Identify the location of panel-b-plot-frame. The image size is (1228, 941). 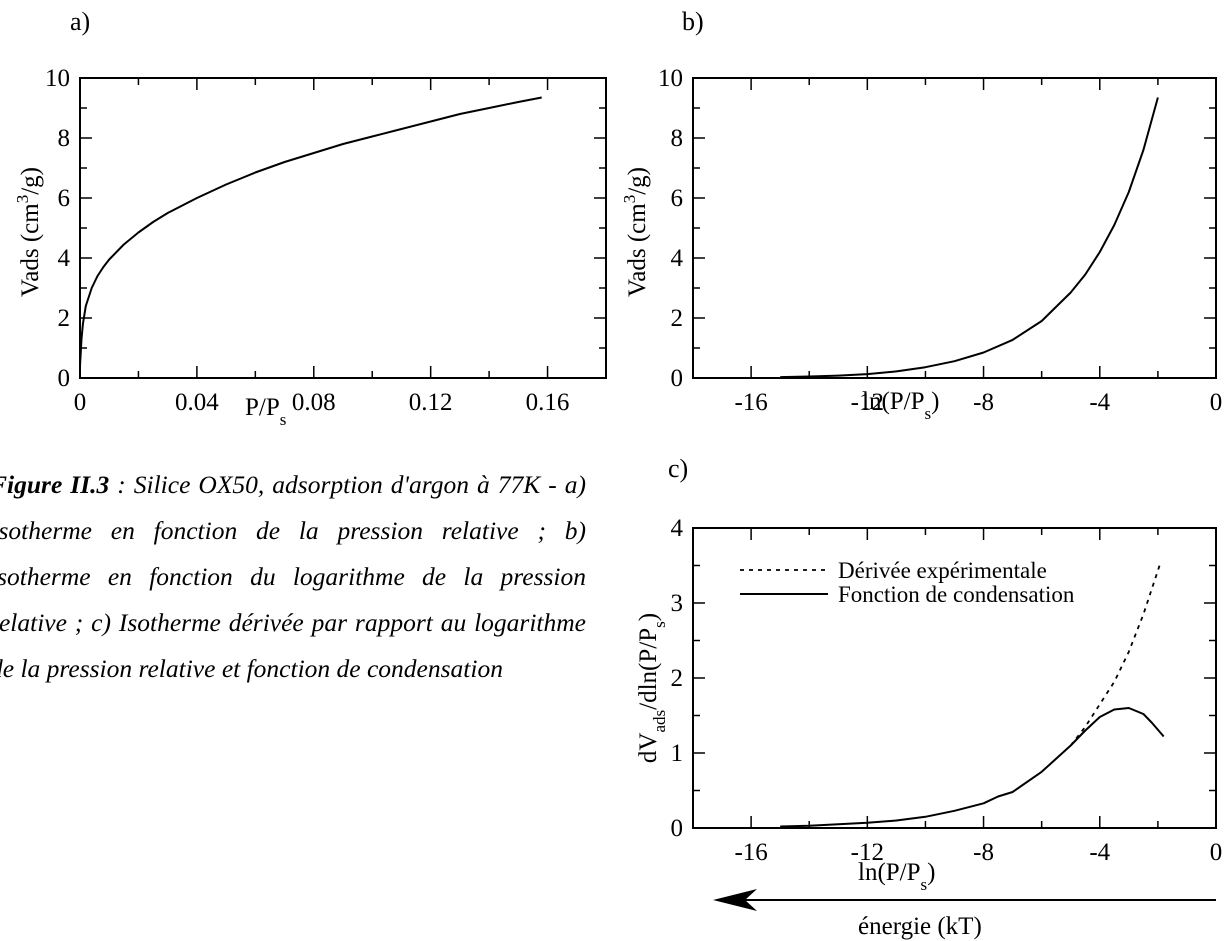
(954, 228).